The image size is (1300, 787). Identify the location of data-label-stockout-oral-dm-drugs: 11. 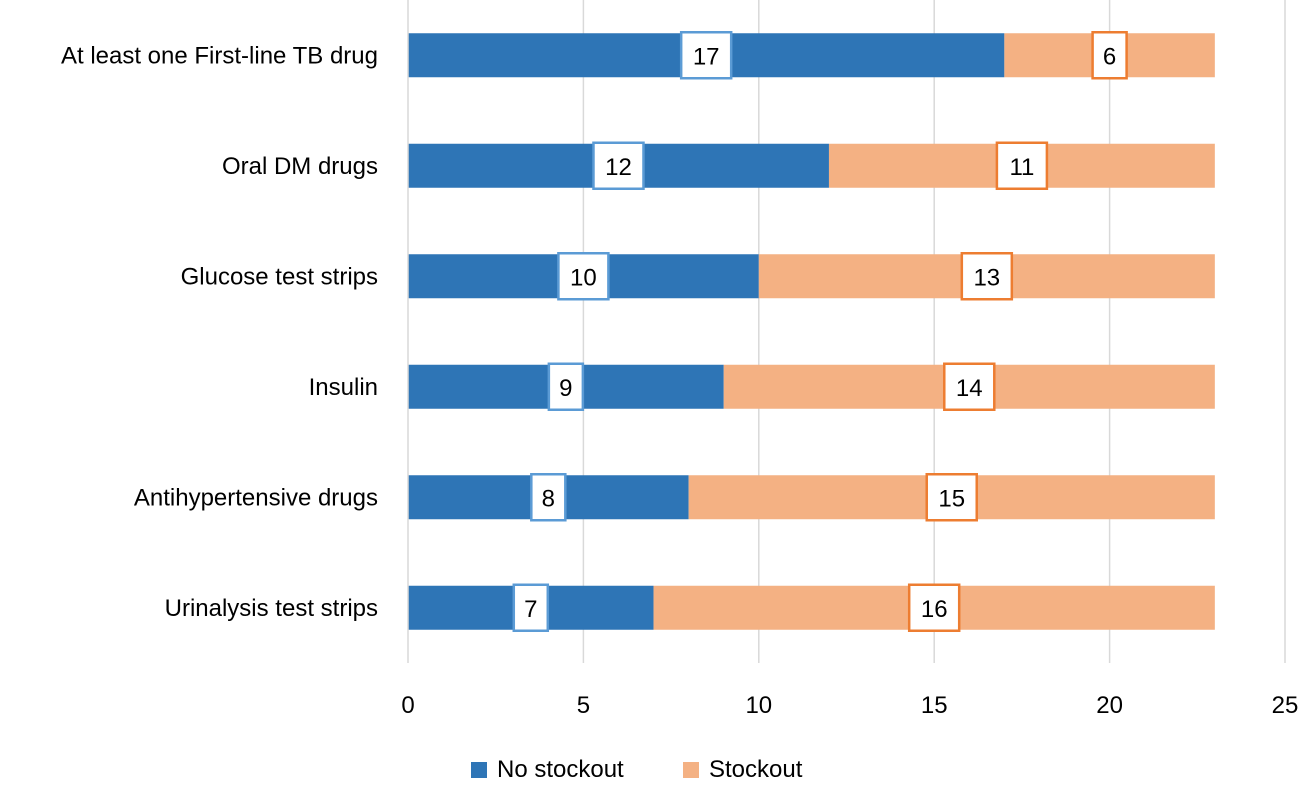
(1021, 167).